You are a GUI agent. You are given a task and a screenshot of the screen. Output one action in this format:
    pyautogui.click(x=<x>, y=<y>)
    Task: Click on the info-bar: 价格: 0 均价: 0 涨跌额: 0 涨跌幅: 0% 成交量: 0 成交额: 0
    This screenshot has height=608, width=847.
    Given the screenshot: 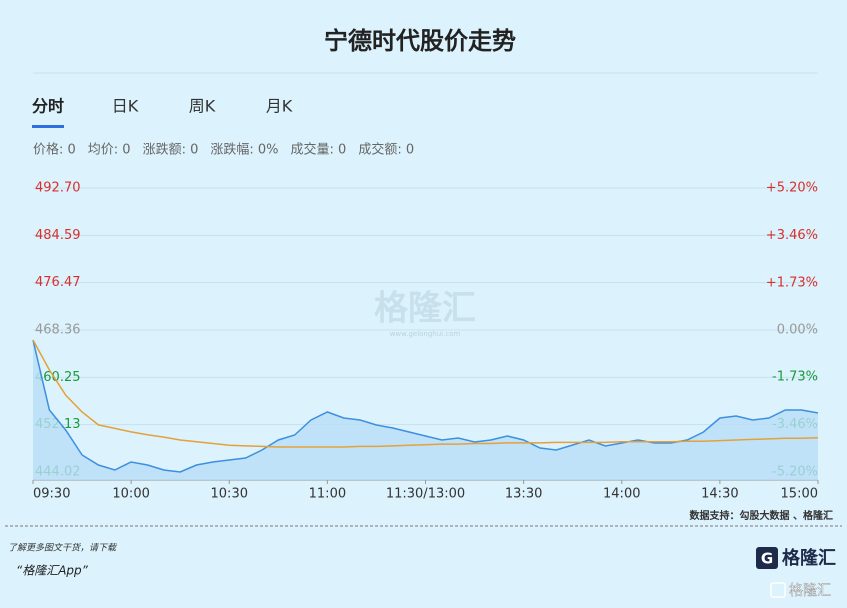 What is the action you would take?
    pyautogui.click(x=223, y=150)
    